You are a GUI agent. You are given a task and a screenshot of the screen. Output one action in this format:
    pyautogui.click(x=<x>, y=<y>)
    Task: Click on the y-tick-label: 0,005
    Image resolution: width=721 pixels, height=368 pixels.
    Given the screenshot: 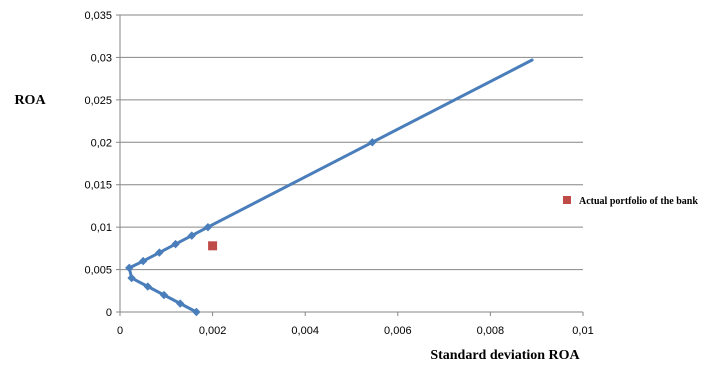 What is the action you would take?
    pyautogui.click(x=98, y=271)
    